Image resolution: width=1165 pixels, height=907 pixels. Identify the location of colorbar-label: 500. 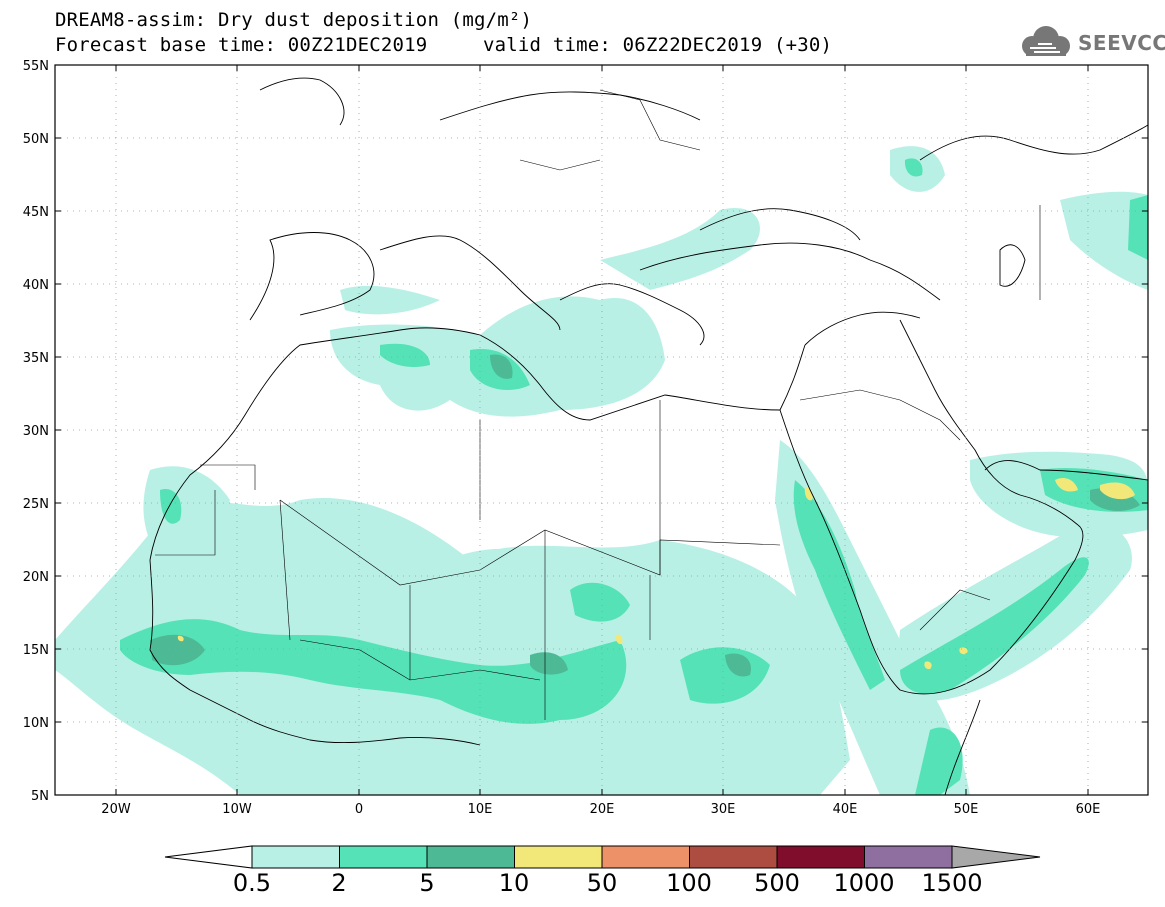
(777, 883).